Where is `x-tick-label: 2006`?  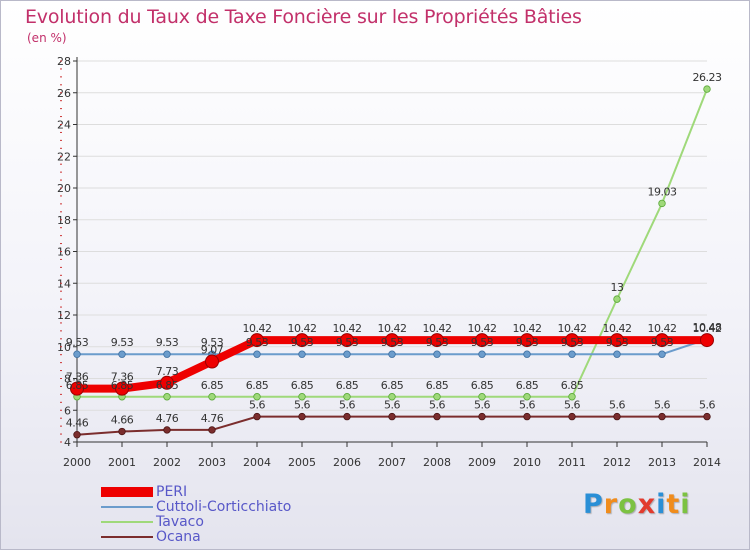 x-tick-label: 2006 is located at coordinates (347, 462).